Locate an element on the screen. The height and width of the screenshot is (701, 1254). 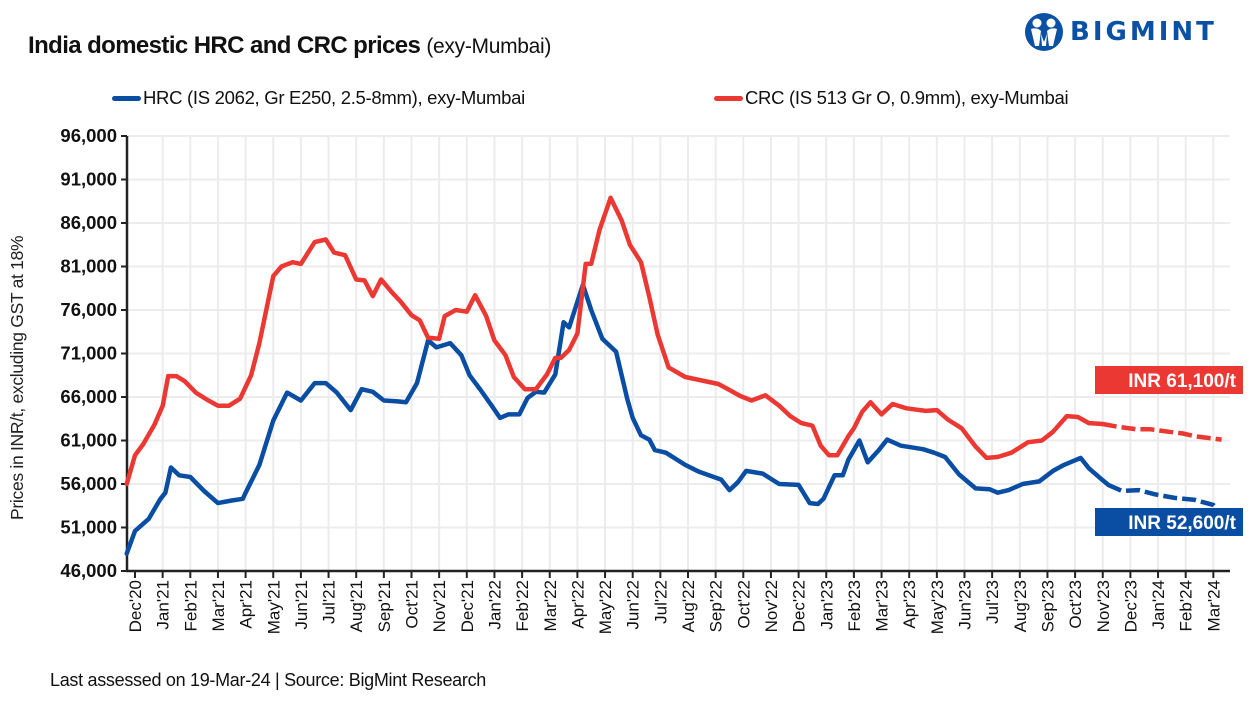
legend-swatch-crc is located at coordinates (728, 98).